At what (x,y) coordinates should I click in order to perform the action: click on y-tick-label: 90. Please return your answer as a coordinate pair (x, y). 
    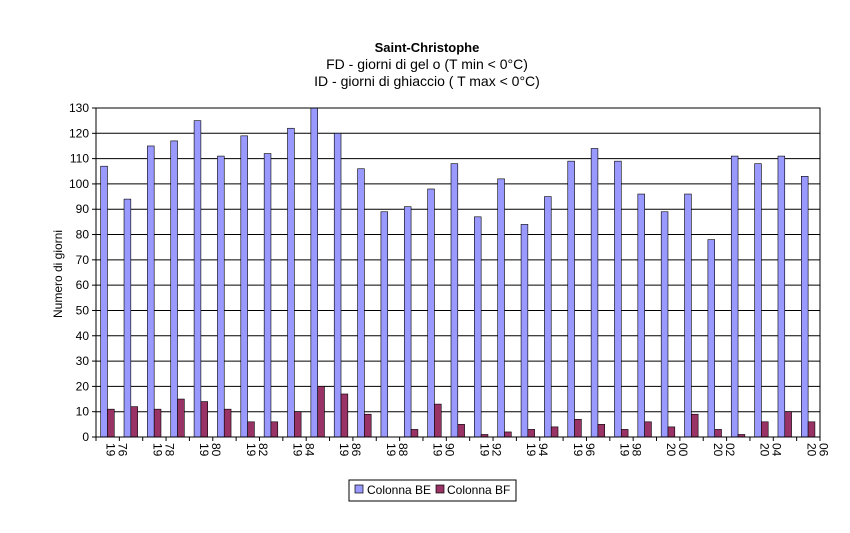
    Looking at the image, I should click on (83, 209).